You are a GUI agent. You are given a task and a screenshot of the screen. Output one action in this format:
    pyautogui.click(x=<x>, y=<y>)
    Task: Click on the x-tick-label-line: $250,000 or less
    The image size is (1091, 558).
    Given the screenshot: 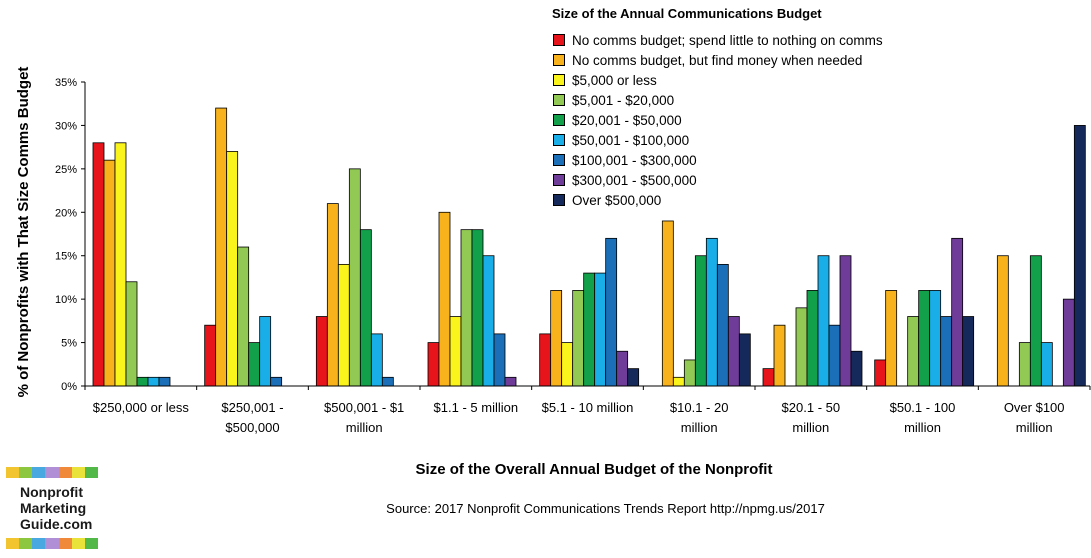 What is the action you would take?
    pyautogui.click(x=141, y=407)
    